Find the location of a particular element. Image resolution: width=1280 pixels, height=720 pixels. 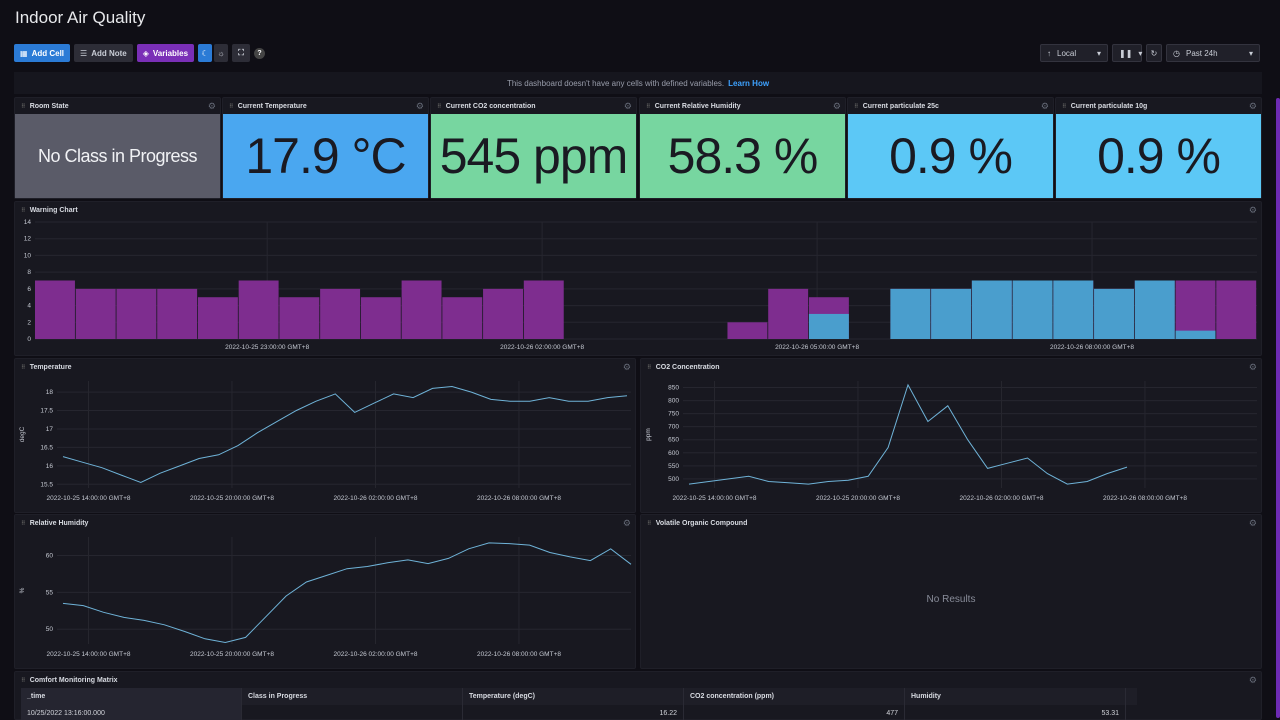

voc-cell: ⠿ Volatile Organic Compound ⚙ No Results is located at coordinates (951, 591).